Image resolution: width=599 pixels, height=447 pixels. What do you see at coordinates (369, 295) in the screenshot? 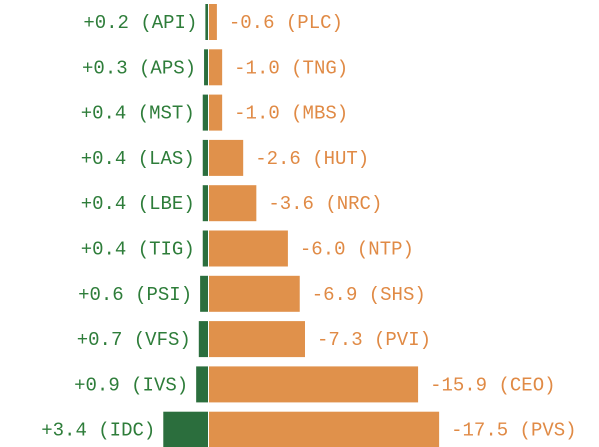
I see `value-label: -6.9 (SHS)` at bounding box center [369, 295].